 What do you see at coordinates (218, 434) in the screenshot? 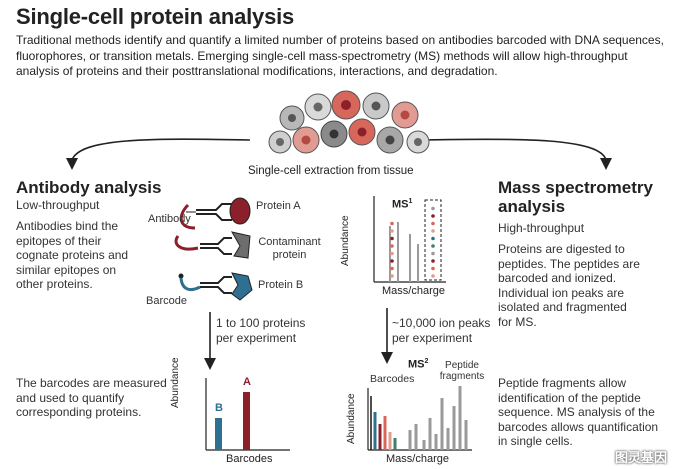
I see `bar-b` at bounding box center [218, 434].